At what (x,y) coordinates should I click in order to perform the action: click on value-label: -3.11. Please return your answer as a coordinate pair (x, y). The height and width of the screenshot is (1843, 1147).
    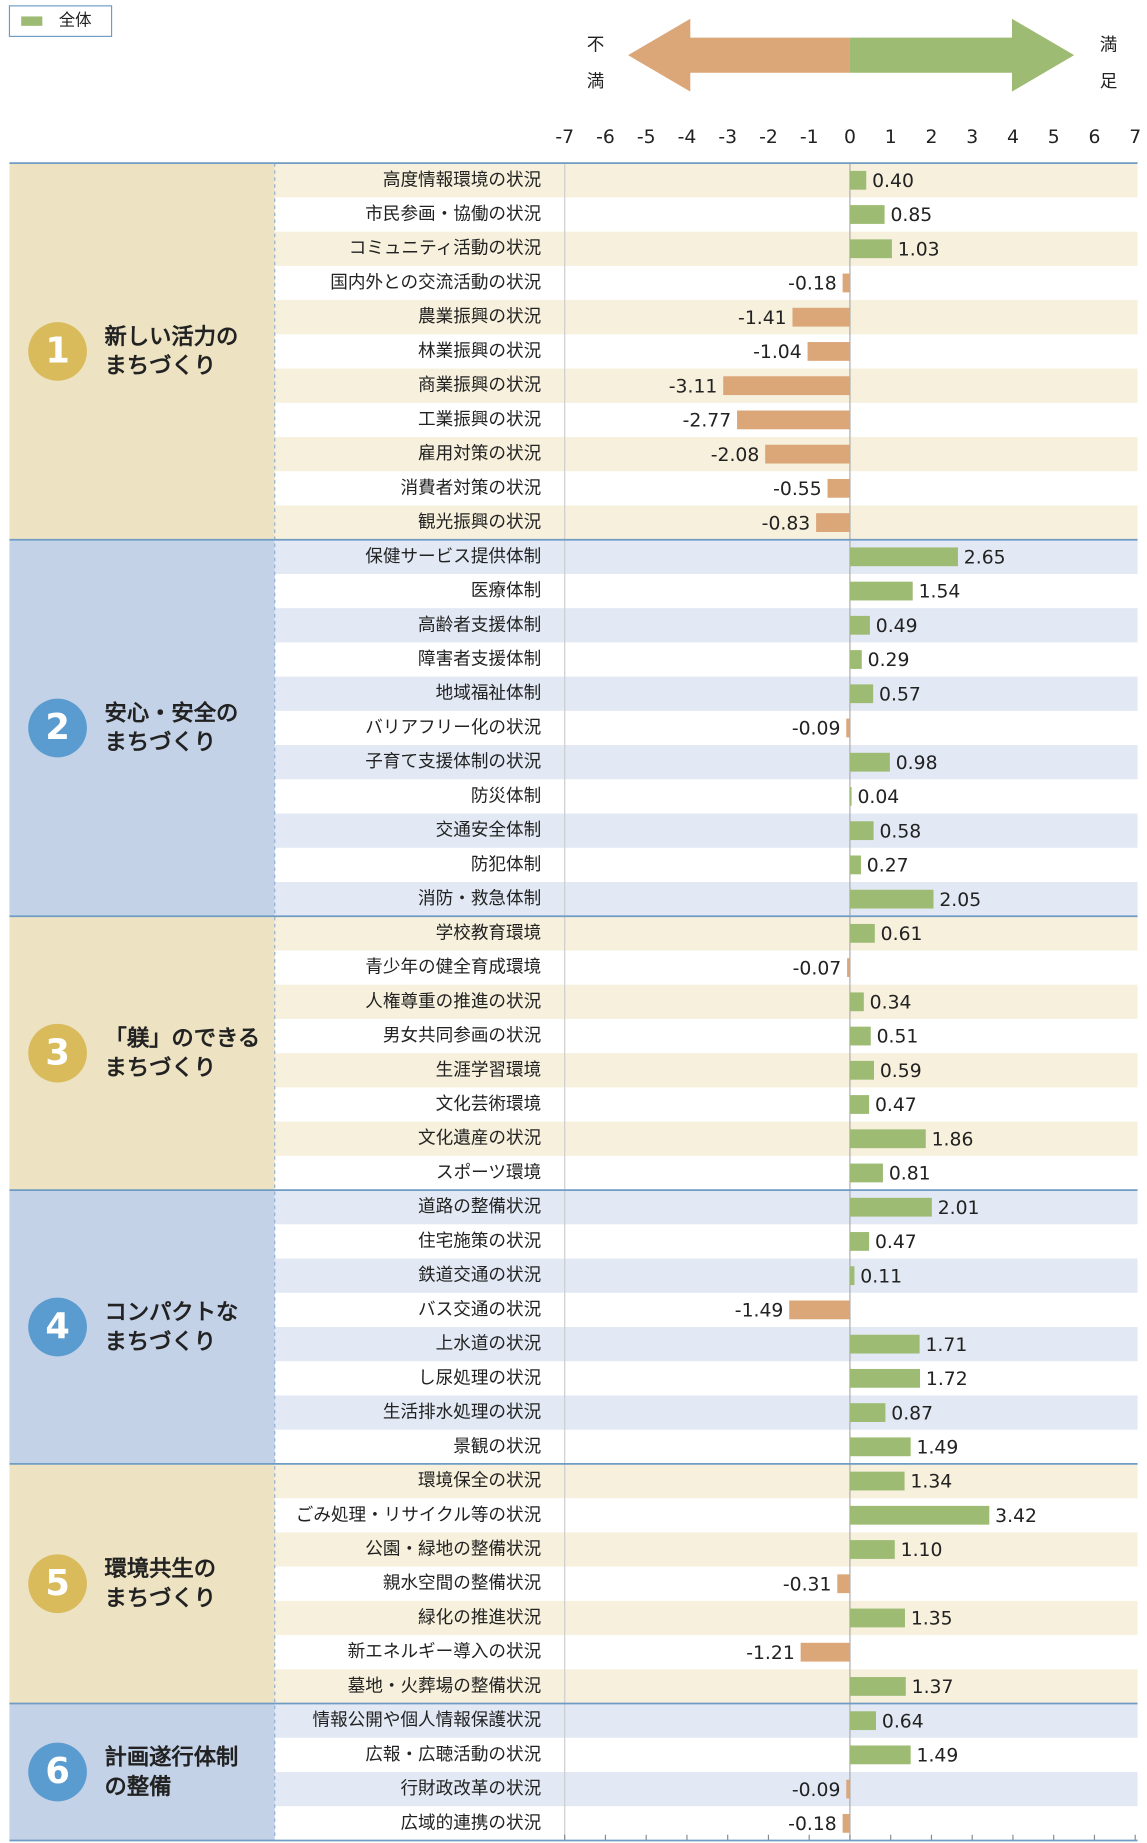
    Looking at the image, I should click on (693, 386).